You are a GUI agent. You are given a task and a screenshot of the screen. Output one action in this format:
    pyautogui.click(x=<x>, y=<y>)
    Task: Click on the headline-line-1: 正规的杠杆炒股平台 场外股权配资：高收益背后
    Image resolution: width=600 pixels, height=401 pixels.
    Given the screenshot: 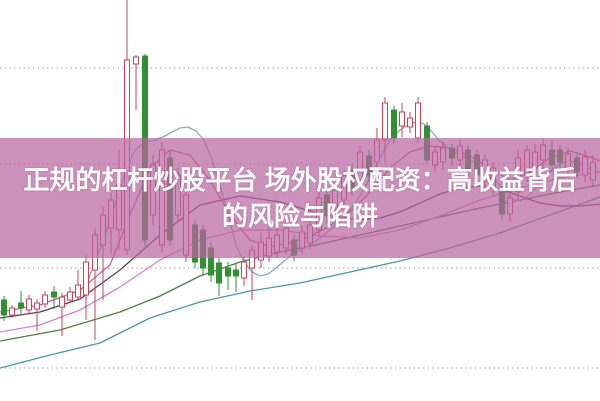 What is the action you would take?
    pyautogui.click(x=300, y=180)
    